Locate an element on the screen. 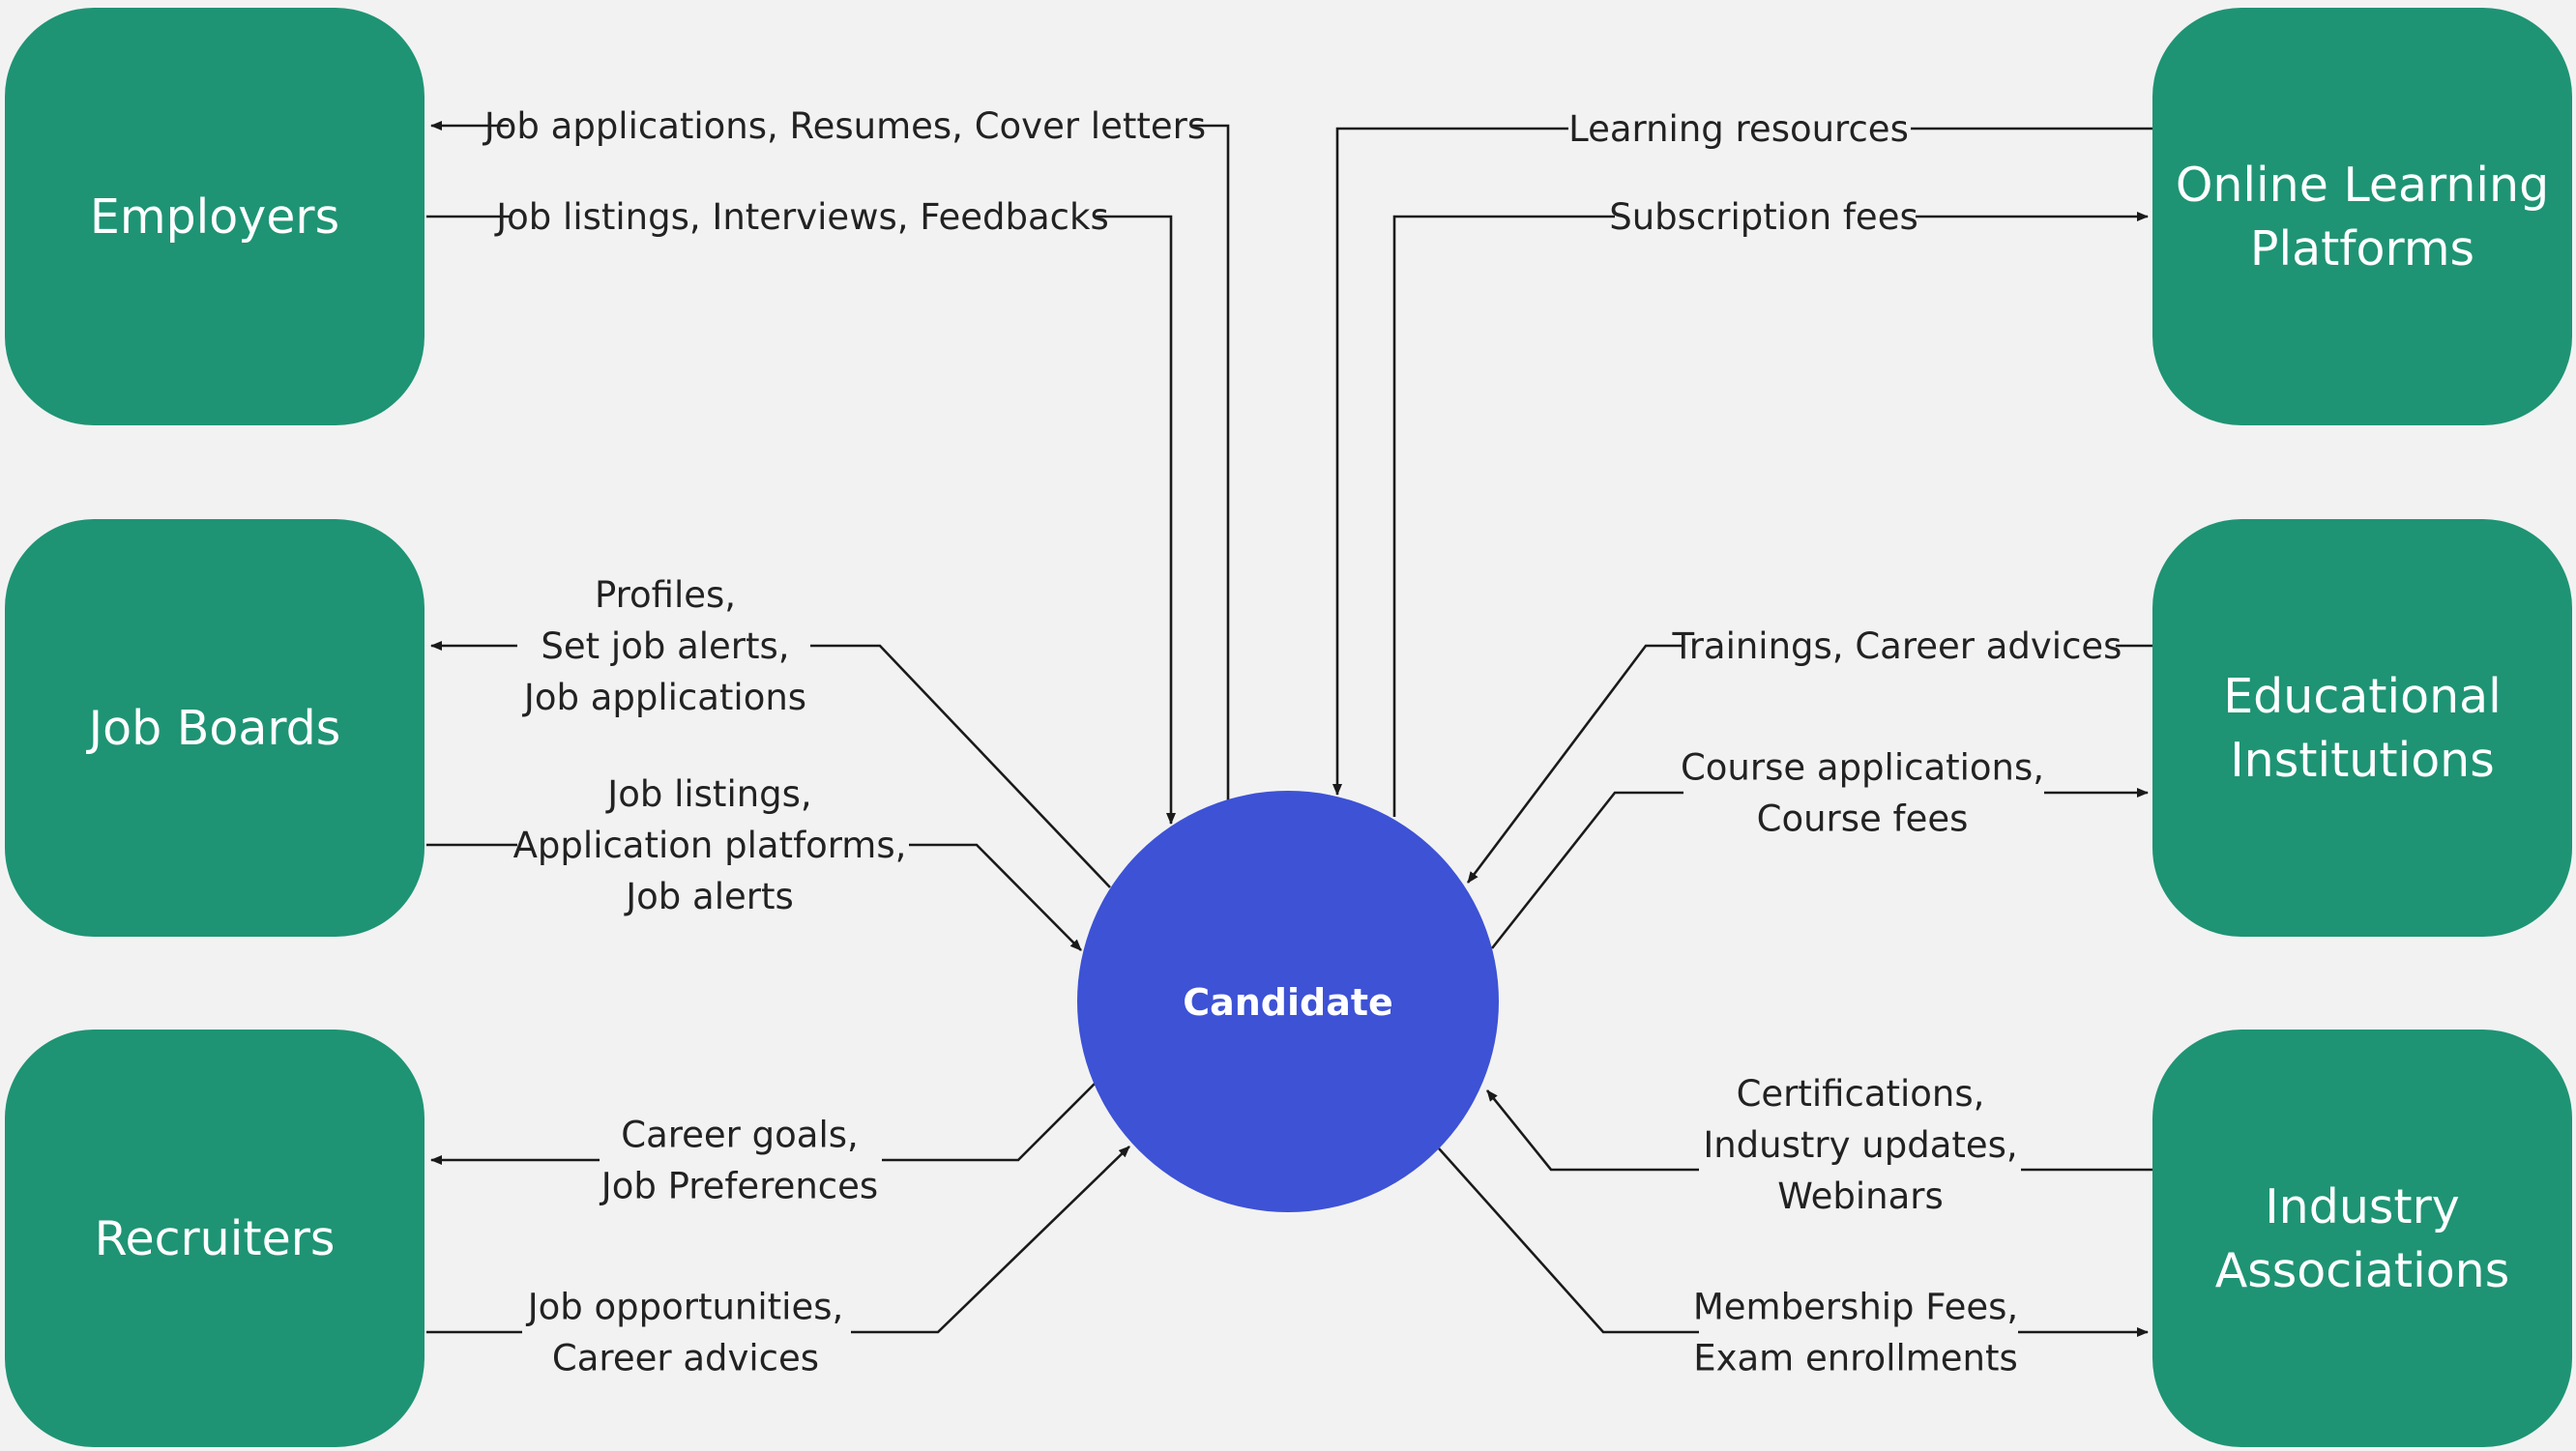 The width and height of the screenshot is (2576, 1451). flow-employers-in is located at coordinates (830, 460).